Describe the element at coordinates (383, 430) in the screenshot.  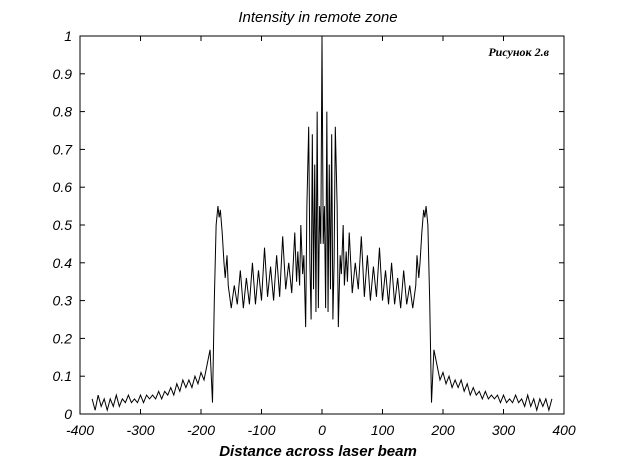
I see `x-tick-label: 100` at that location.